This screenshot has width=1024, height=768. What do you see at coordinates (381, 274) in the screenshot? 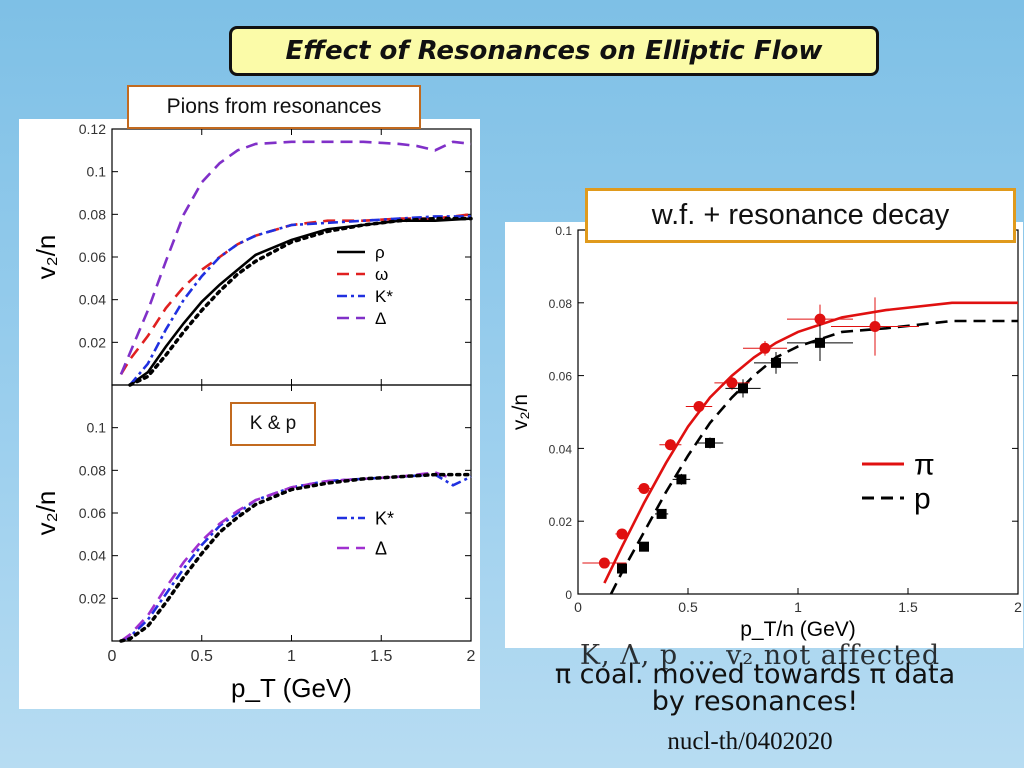
I see `legend-label: ω` at bounding box center [381, 274].